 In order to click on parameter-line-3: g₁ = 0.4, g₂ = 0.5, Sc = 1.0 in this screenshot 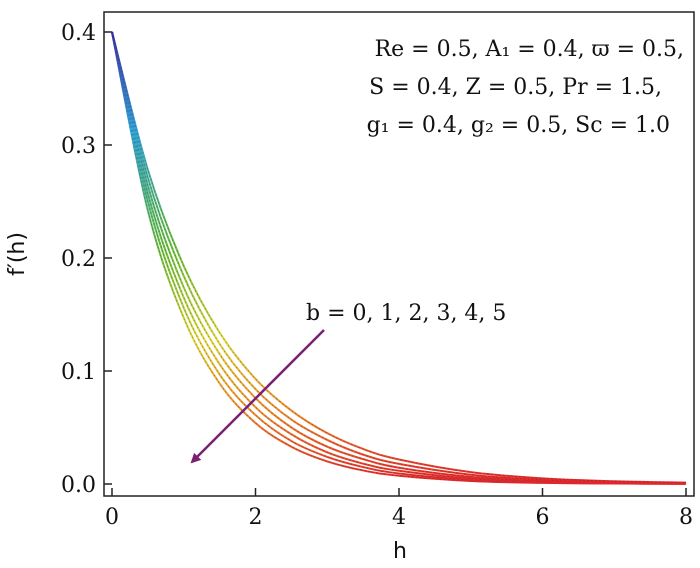, I will do `click(518, 125)`.